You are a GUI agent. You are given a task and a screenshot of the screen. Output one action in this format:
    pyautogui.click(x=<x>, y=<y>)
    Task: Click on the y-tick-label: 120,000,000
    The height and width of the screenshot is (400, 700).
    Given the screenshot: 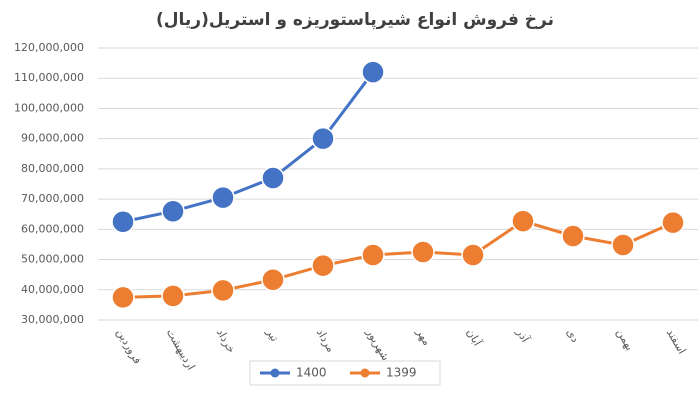 What is the action you would take?
    pyautogui.click(x=49, y=47)
    